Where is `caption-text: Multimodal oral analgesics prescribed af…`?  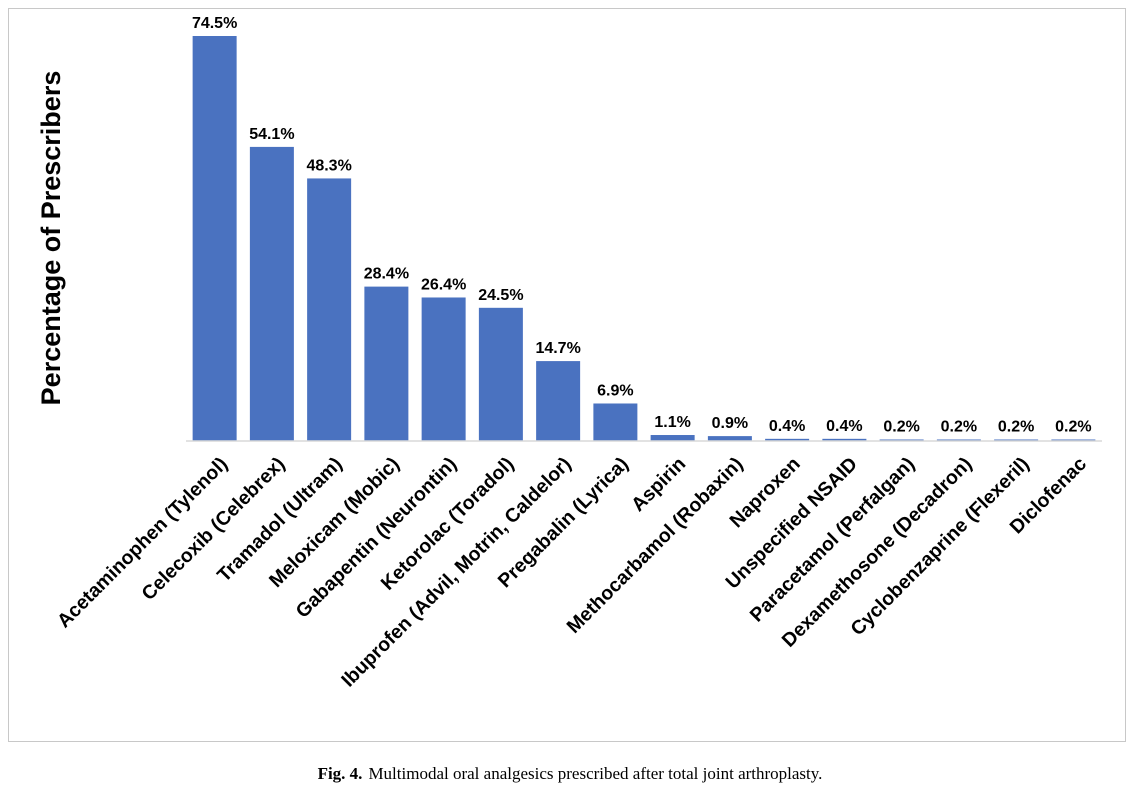
caption-text: Multimodal oral analgesics prescribed af… is located at coordinates (595, 773).